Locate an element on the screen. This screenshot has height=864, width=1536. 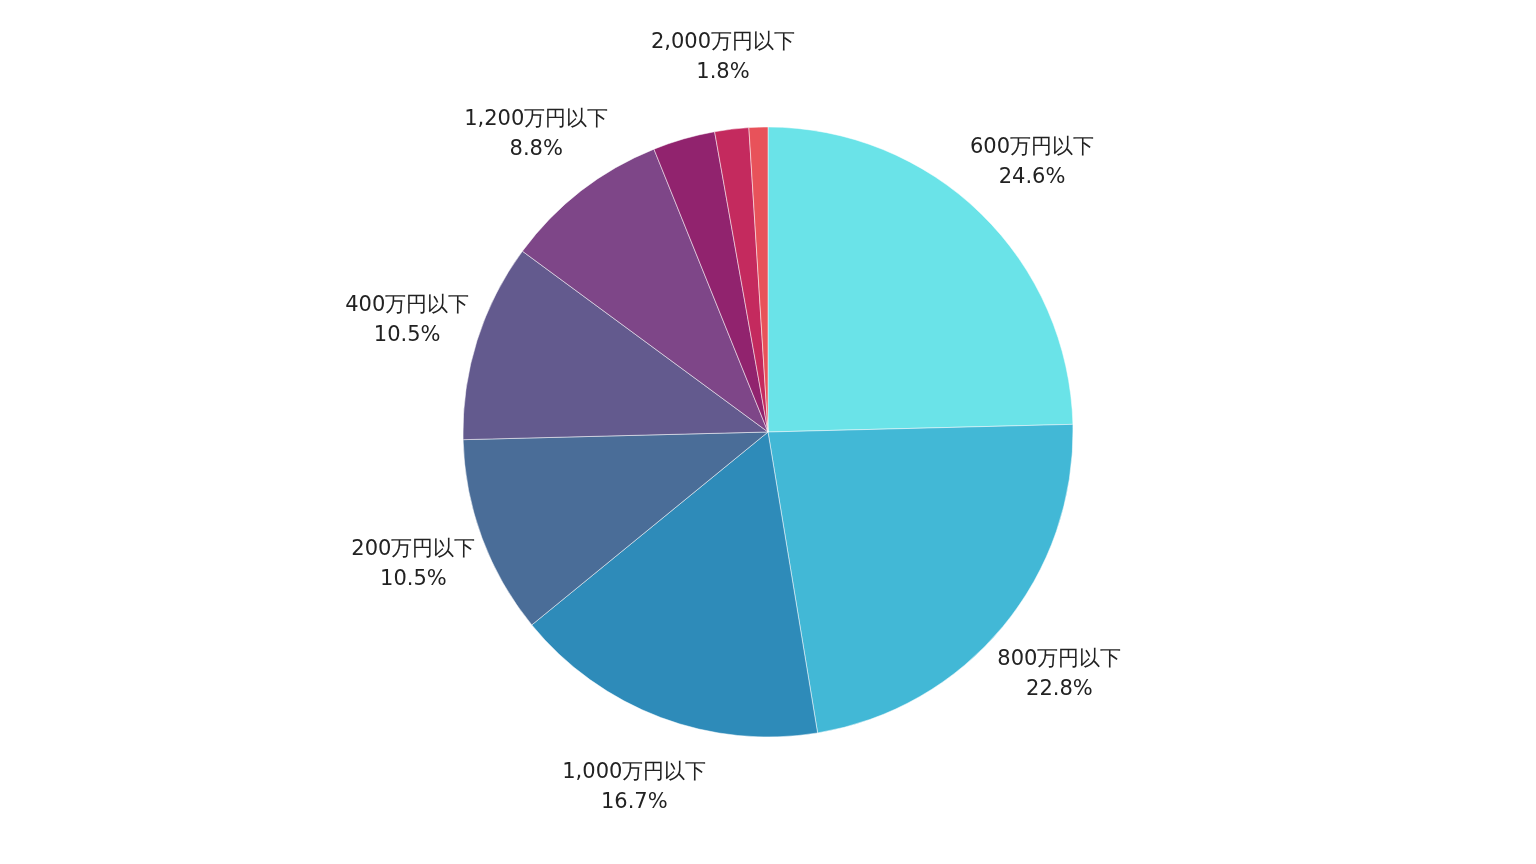
slice-label: 600万円以下 is located at coordinates (1032, 146).